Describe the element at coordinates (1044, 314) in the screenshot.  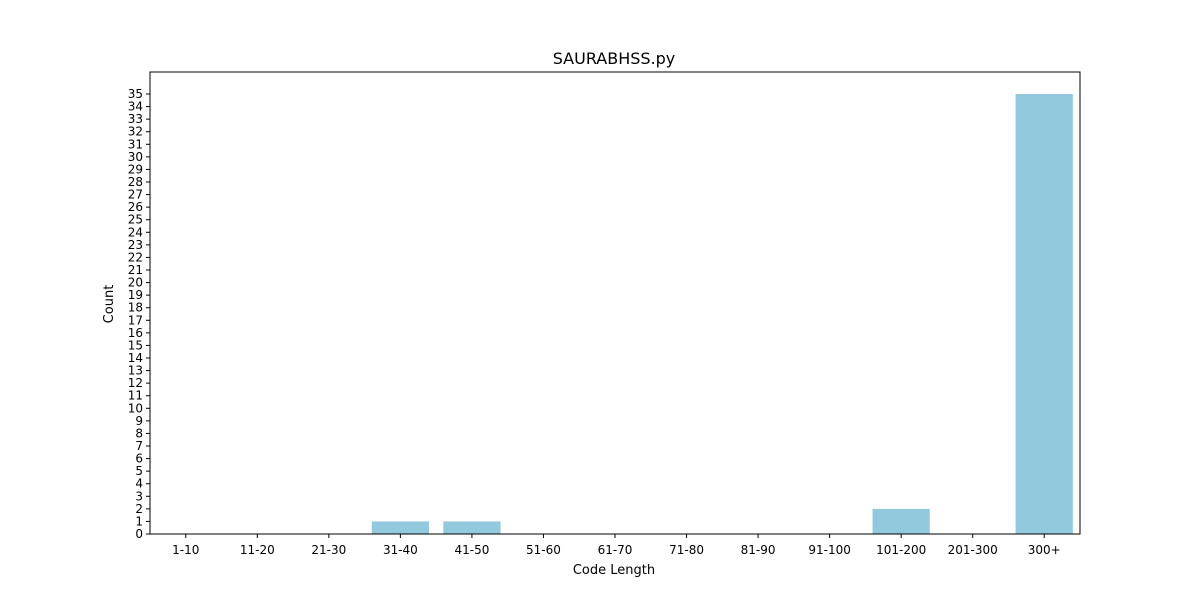
I see `bar-300+` at that location.